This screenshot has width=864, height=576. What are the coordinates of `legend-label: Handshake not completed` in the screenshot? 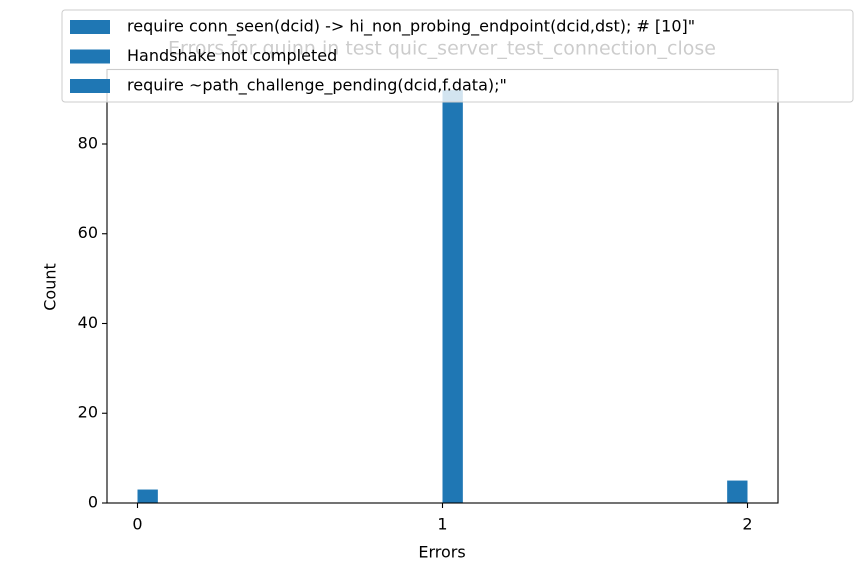 It's located at (232, 55).